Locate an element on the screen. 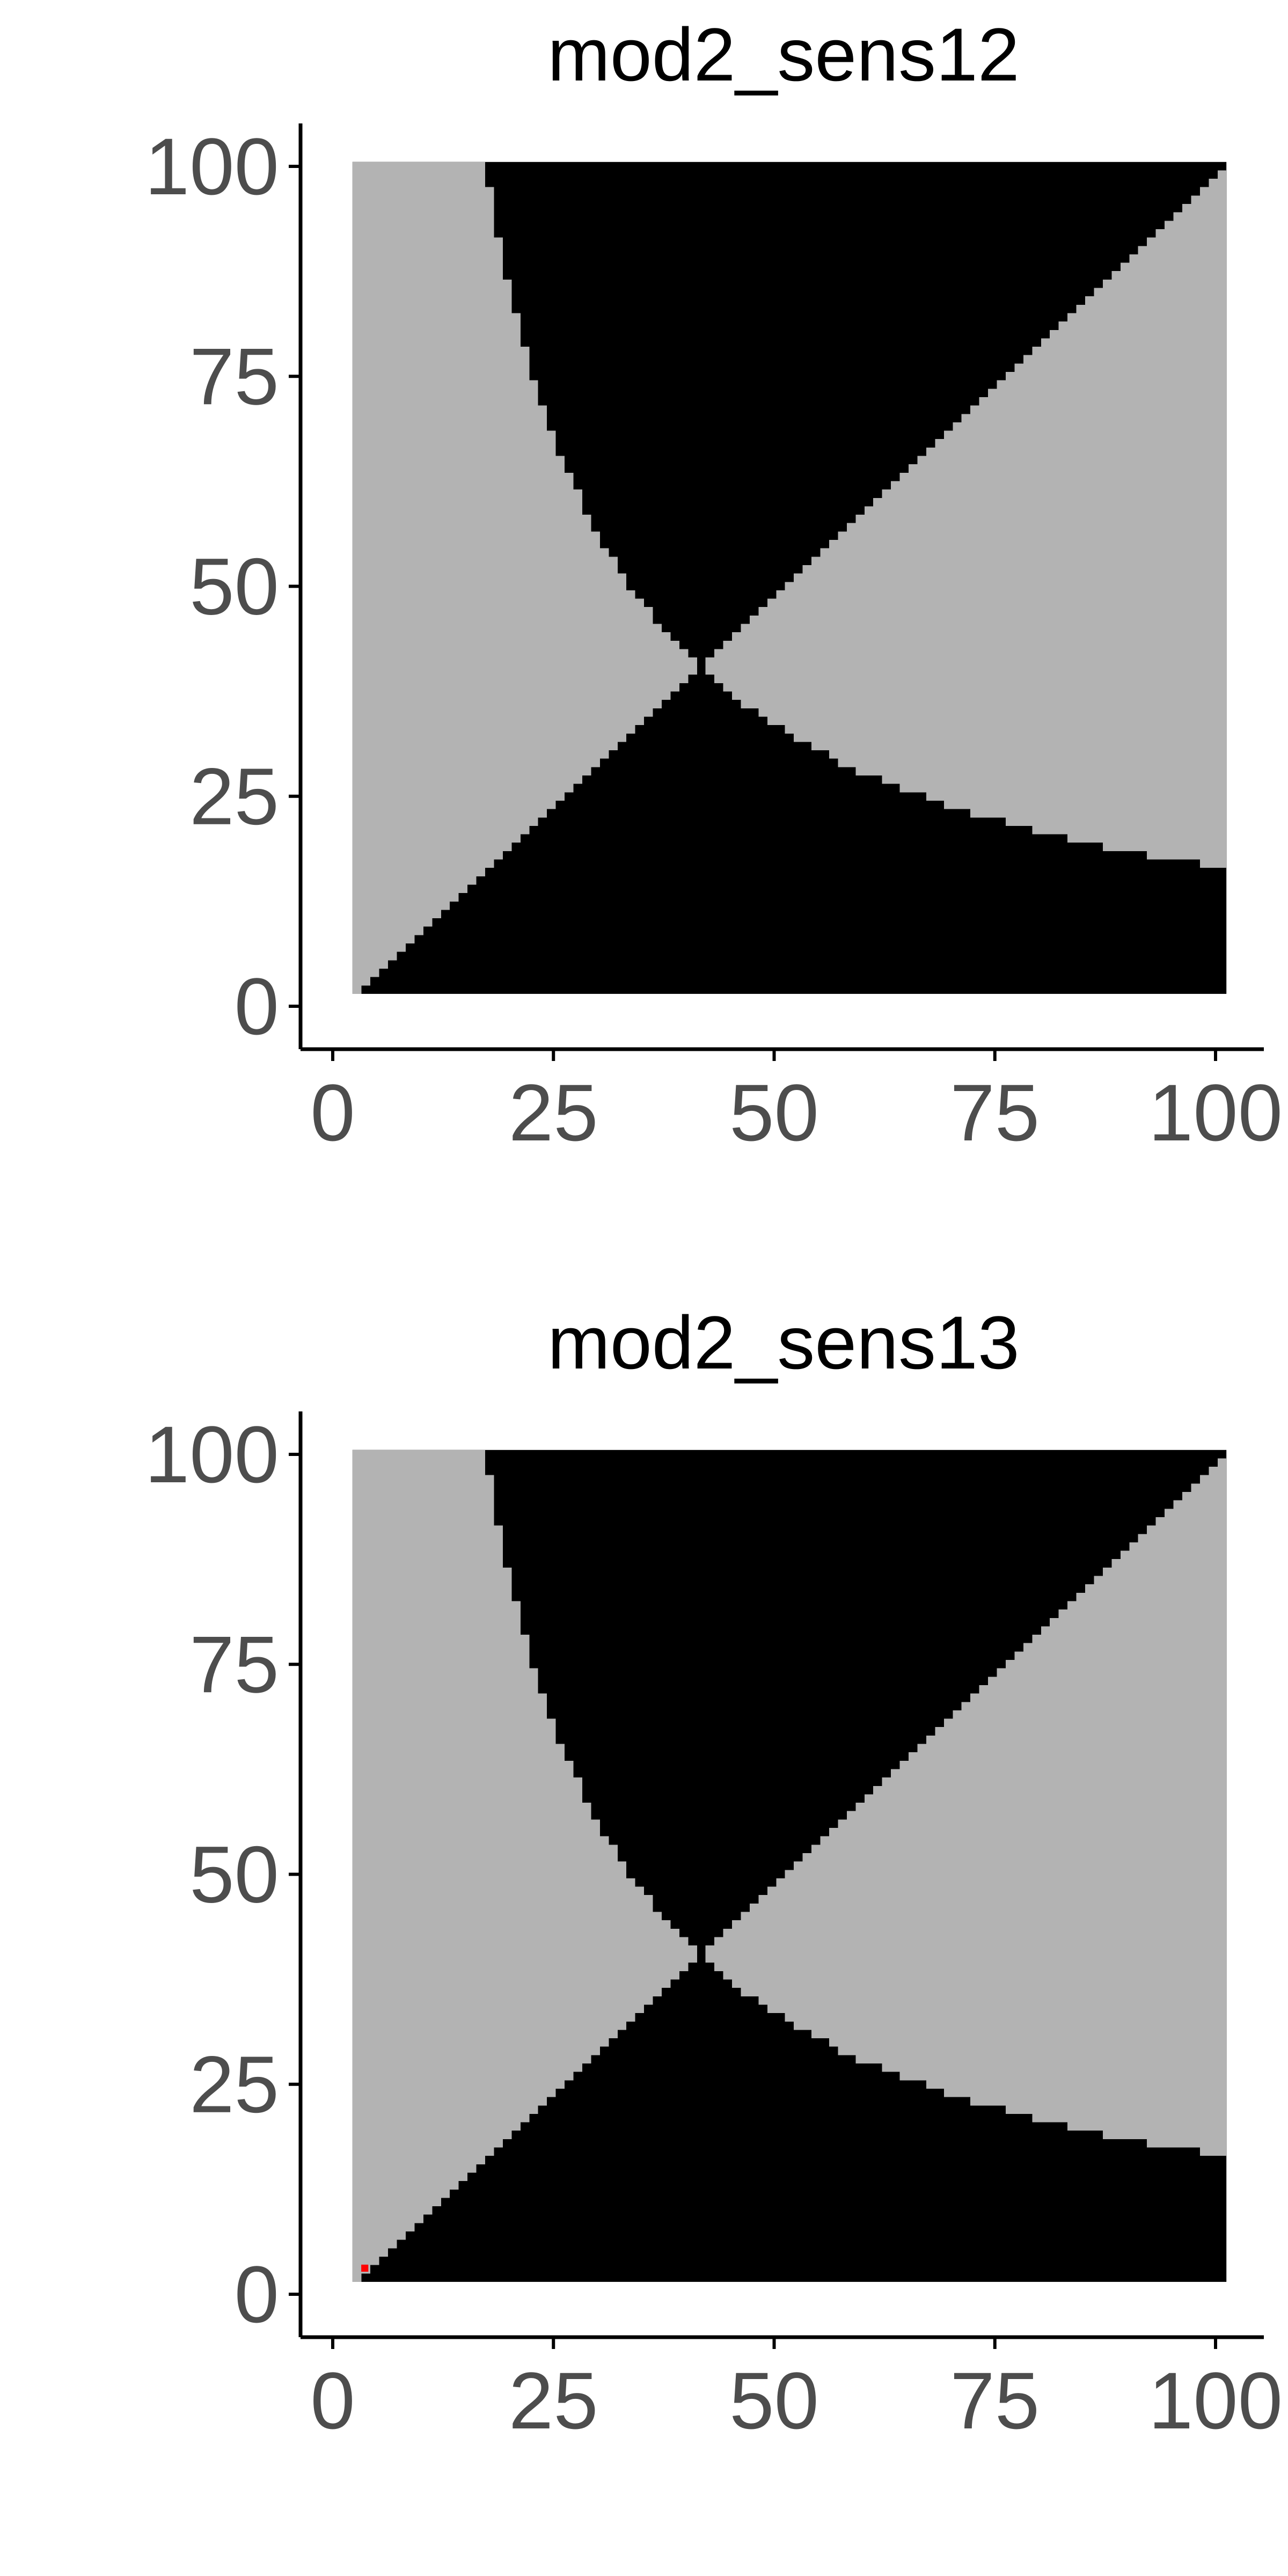 Image resolution: width=1288 pixels, height=2576 pixels. y-tick-label: 100 is located at coordinates (212, 1454).